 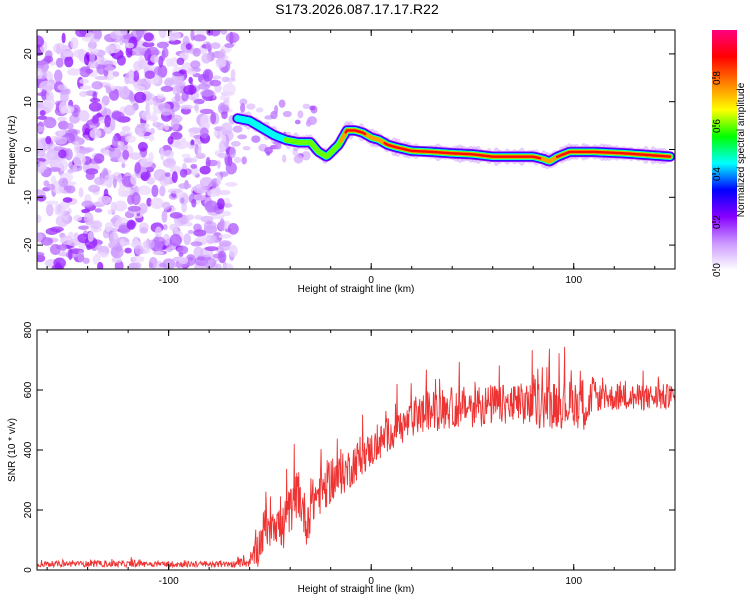 What do you see at coordinates (724, 150) in the screenshot?
I see `colorbar-strip` at bounding box center [724, 150].